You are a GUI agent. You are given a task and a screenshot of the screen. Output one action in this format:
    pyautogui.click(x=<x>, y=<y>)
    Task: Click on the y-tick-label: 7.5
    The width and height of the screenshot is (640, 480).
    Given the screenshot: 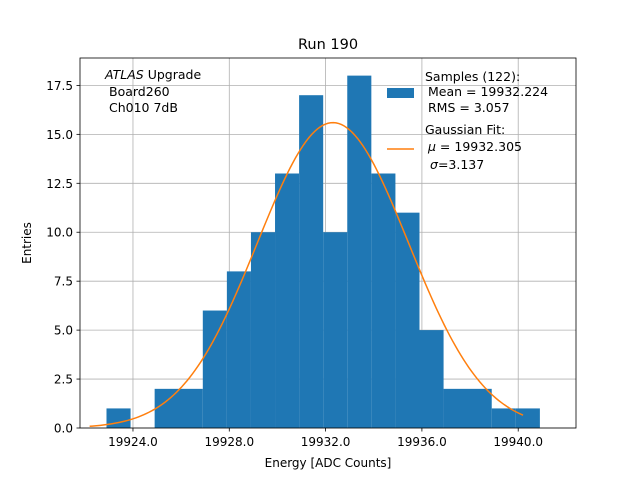 What is the action you would take?
    pyautogui.click(x=63, y=282)
    